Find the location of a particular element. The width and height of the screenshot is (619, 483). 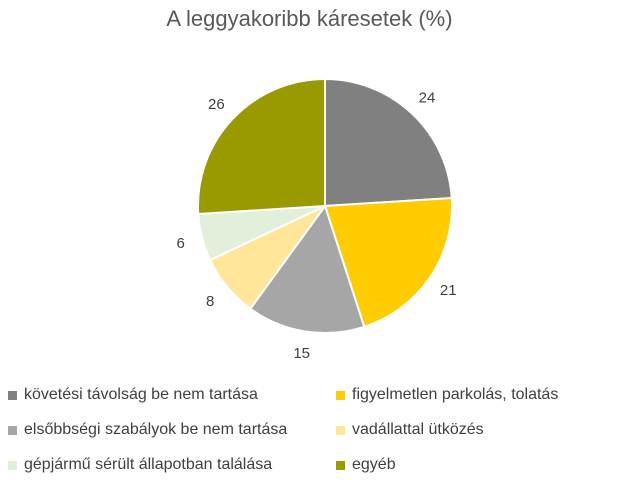

data-label: 26 is located at coordinates (216, 104).